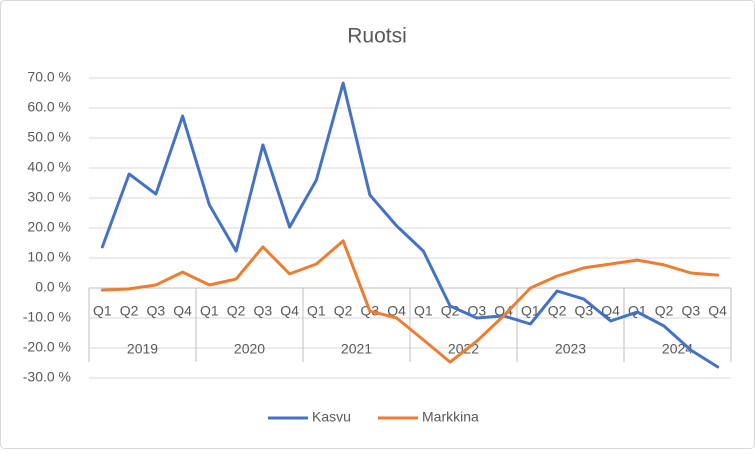  What do you see at coordinates (49, 77) in the screenshot?
I see `y-tick-label: 70.0 %` at bounding box center [49, 77].